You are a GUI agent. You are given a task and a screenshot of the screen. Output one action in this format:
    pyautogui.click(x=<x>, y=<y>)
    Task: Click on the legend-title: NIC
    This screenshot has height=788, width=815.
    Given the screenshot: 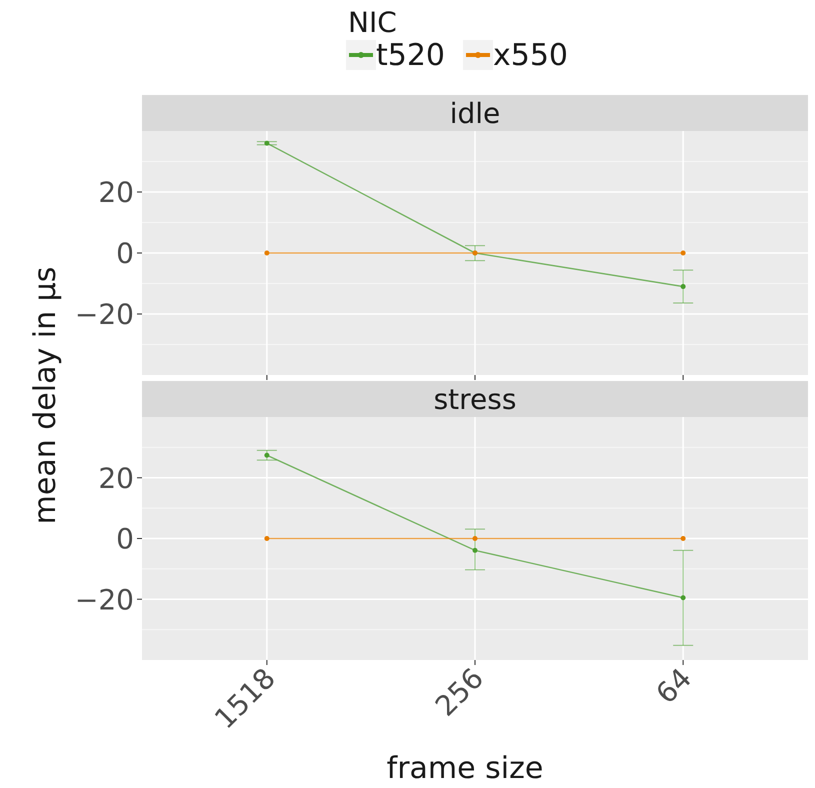 What is the action you would take?
    pyautogui.click(x=372, y=22)
    